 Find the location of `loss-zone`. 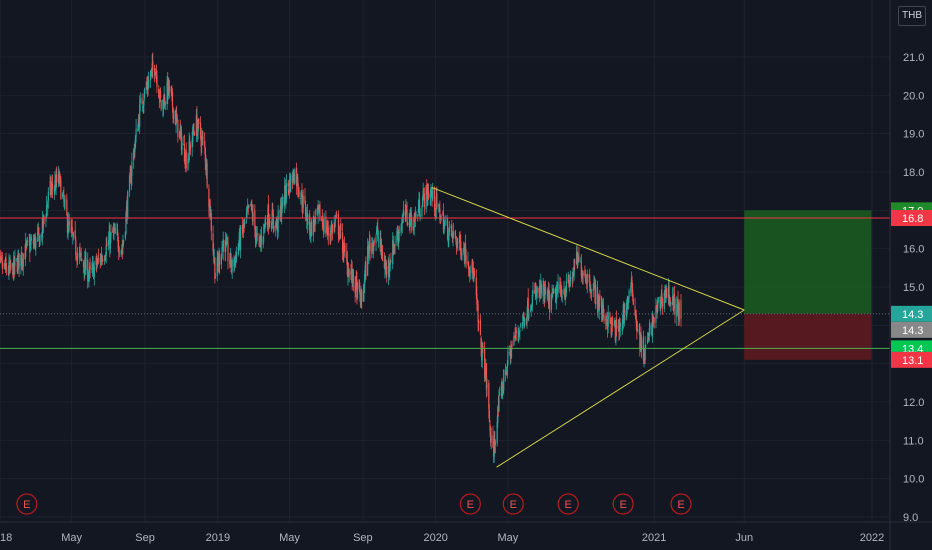

loss-zone is located at coordinates (808, 336).